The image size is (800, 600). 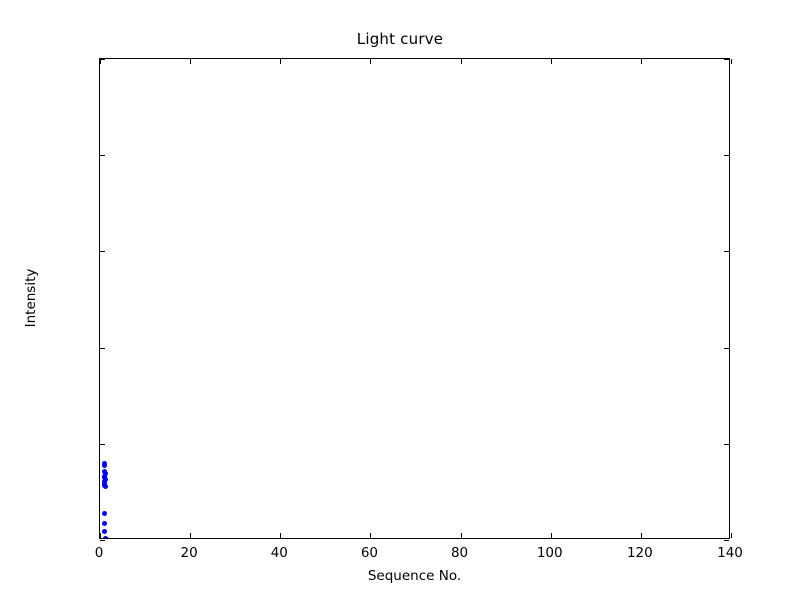 I want to click on x-tick-label: 20, so click(x=189, y=553).